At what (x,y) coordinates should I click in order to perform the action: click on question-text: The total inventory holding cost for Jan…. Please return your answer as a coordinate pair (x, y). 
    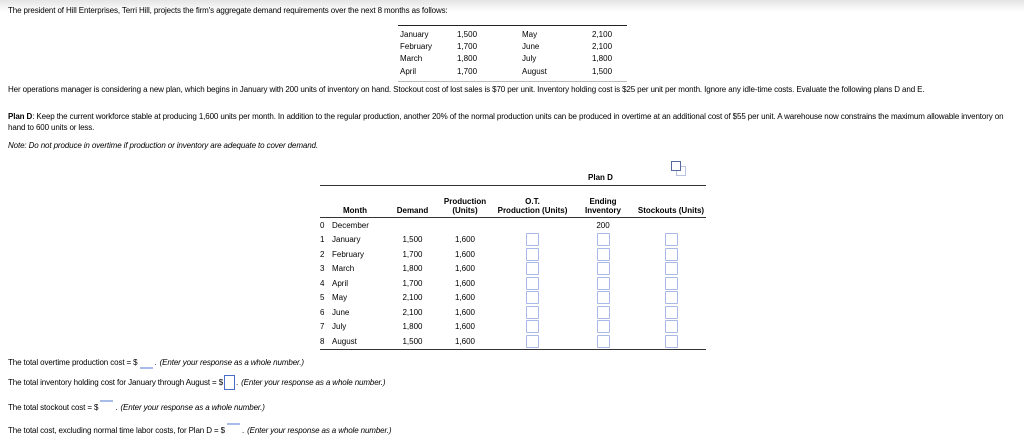
    Looking at the image, I should click on (116, 382).